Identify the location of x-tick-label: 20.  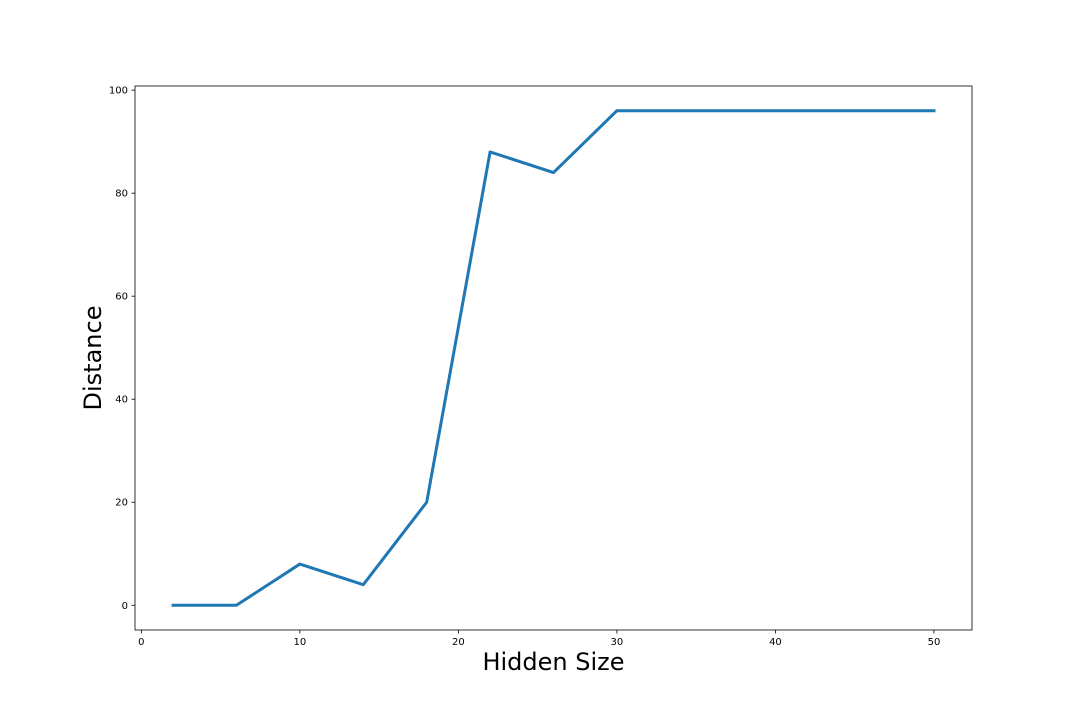
(458, 642).